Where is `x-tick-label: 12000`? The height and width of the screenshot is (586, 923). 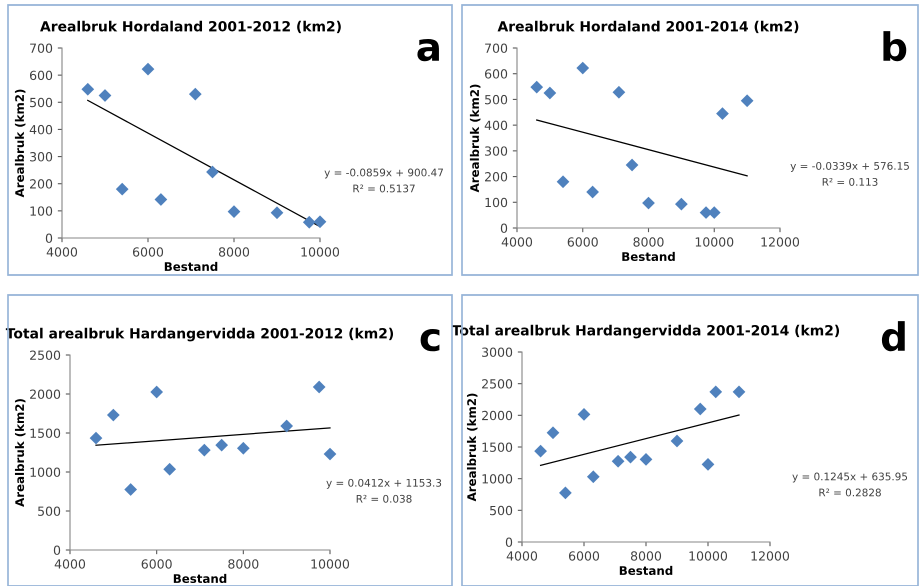 x-tick-label: 12000 is located at coordinates (770, 556).